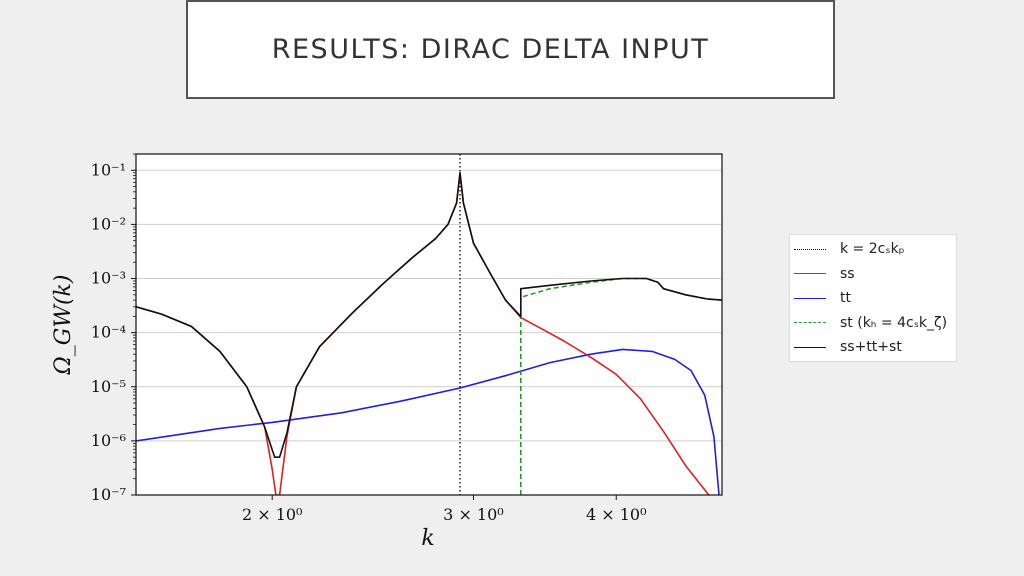  Describe the element at coordinates (108, 223) in the screenshot. I see `y-tick-label: 10⁻²` at that location.